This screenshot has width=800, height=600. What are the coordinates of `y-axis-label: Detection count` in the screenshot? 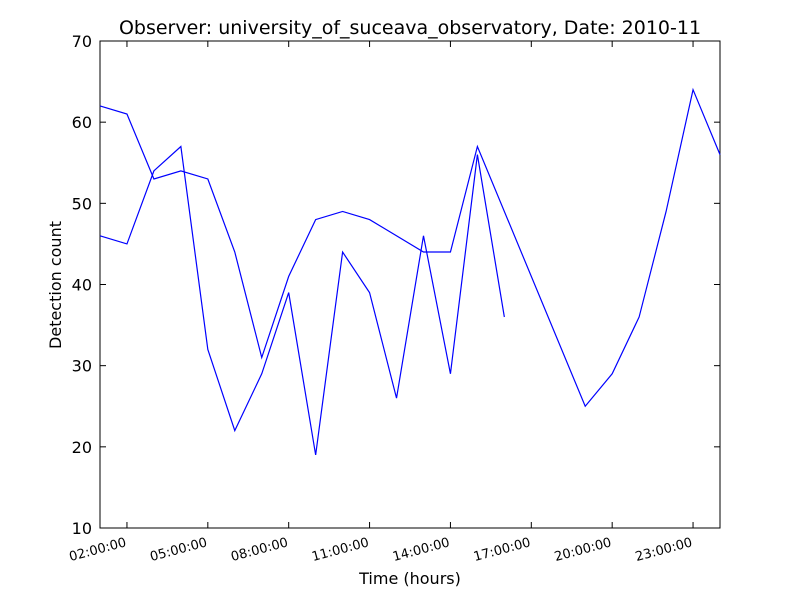 It's located at (55, 285).